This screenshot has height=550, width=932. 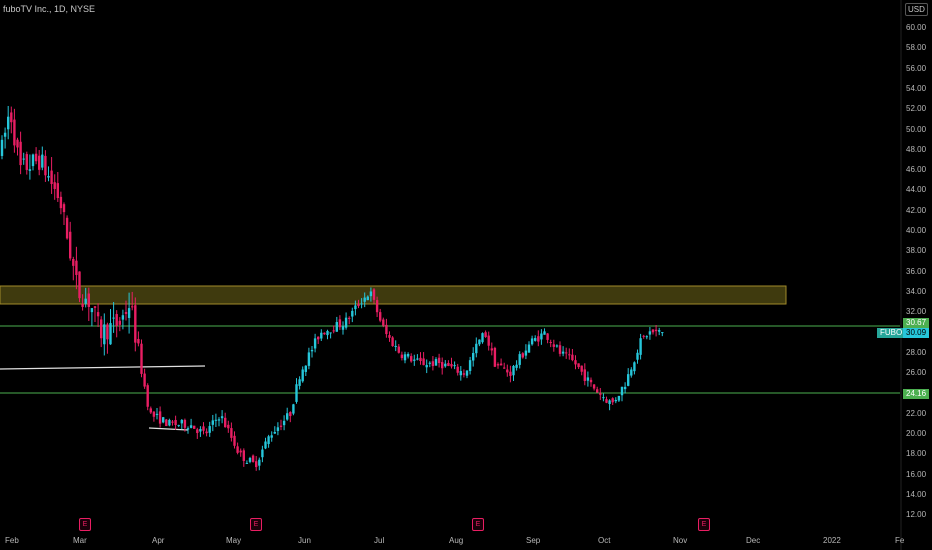 I want to click on trendline-short, so click(x=168, y=429).